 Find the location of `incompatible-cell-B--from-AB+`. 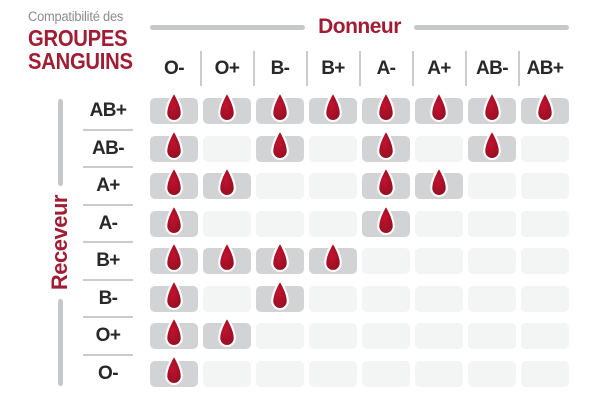

incompatible-cell-B--from-AB+ is located at coordinates (545, 298).